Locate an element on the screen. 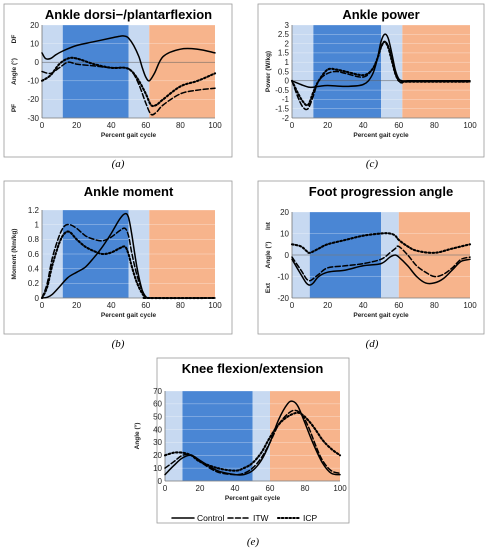  panel-caption: (e) is located at coordinates (253, 542).